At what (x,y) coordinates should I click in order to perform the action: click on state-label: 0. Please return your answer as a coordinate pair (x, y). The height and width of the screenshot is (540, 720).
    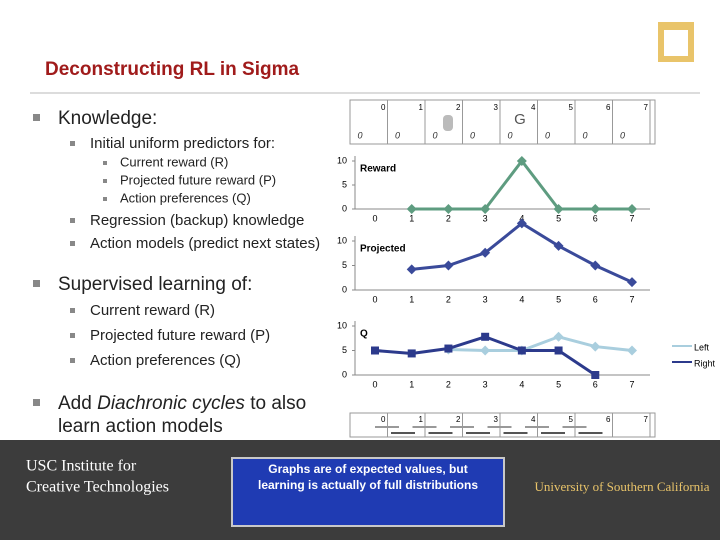
    Looking at the image, I should click on (383, 419).